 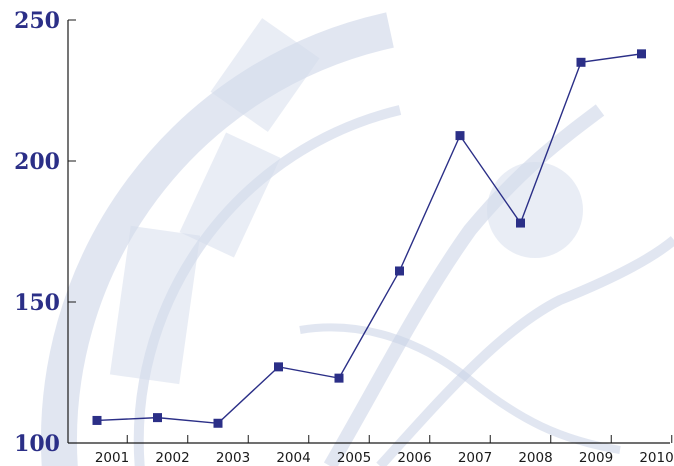 What do you see at coordinates (157, 418) in the screenshot?
I see `data-point-2002` at bounding box center [157, 418].